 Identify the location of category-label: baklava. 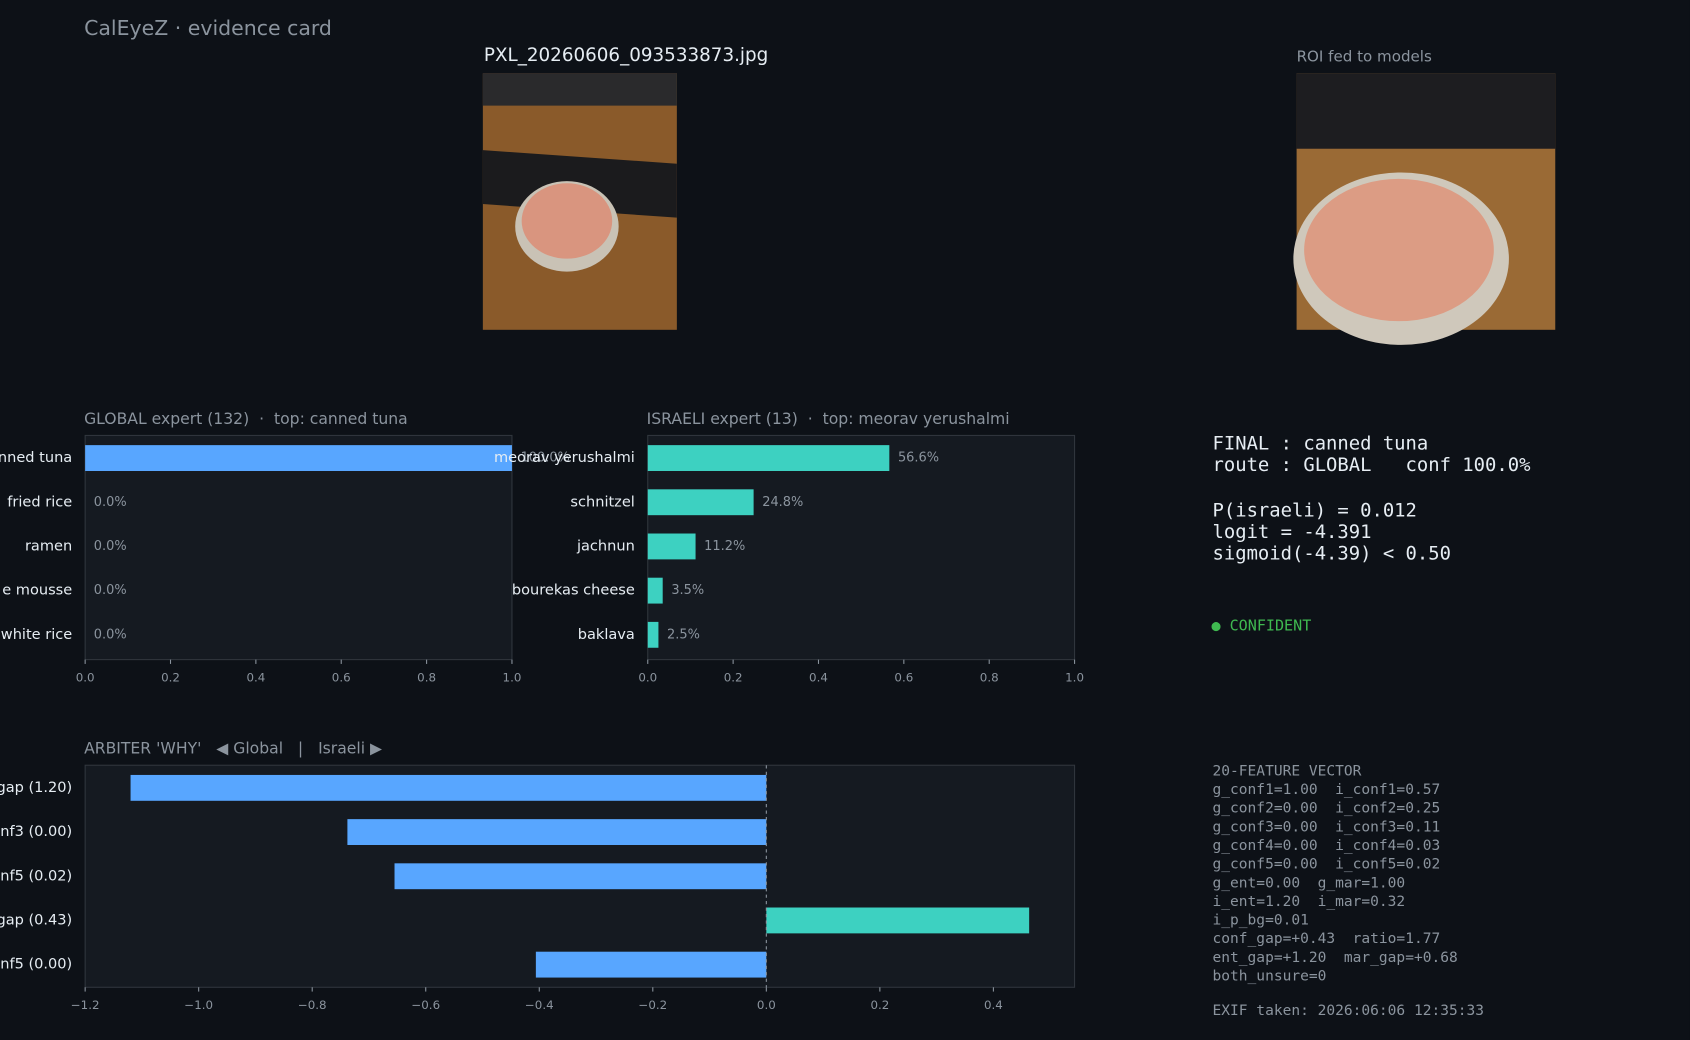
(606, 634).